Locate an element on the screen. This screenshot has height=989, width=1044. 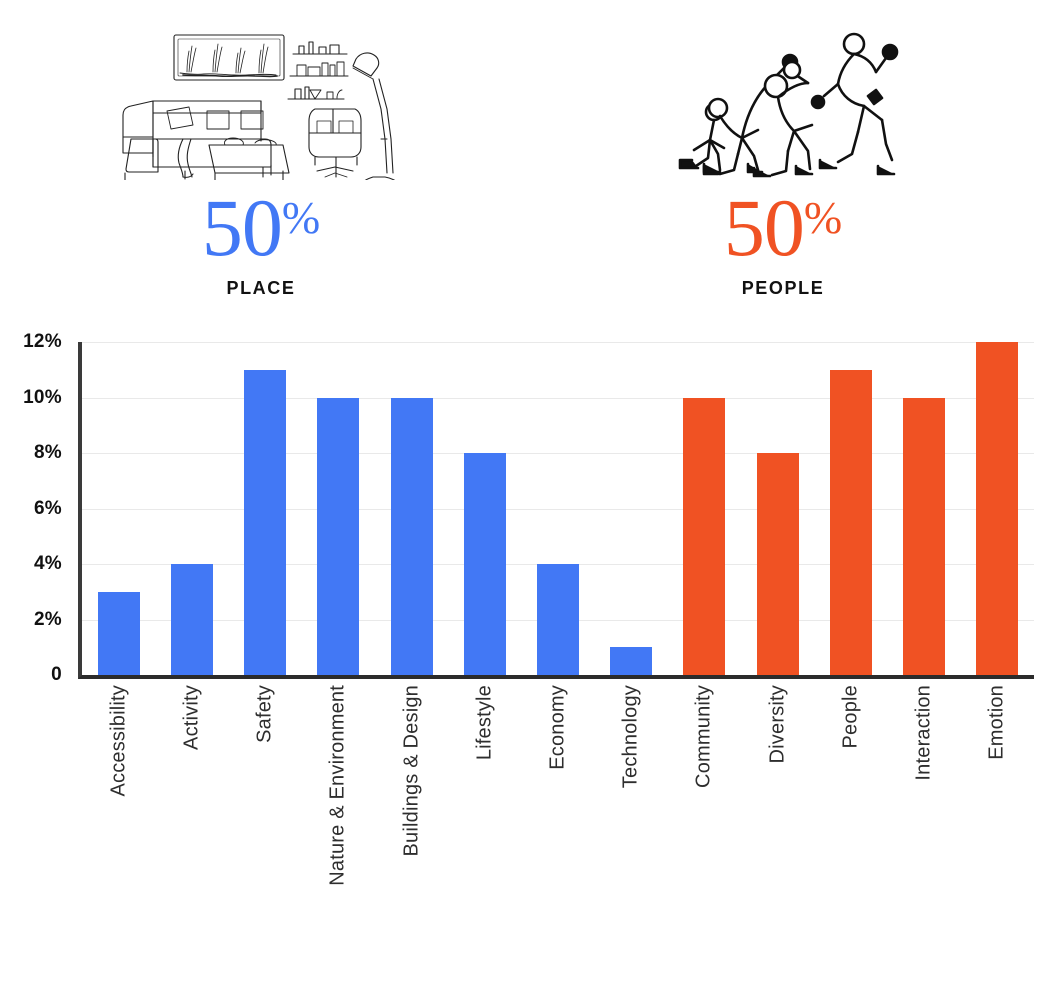
y-tick-label: 12% is located at coordinates (42, 341).